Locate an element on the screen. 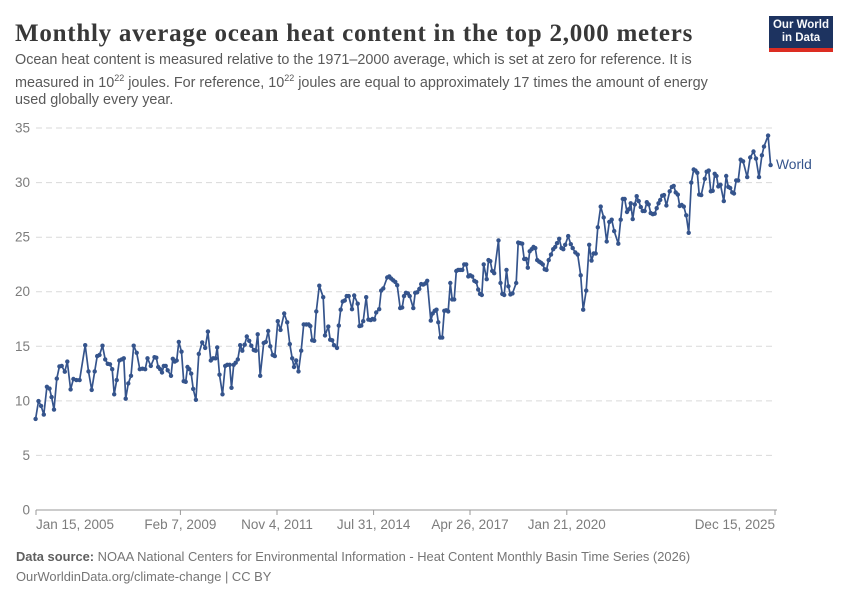 The width and height of the screenshot is (850, 600). svg-text: Jul 31, 2014 is located at coordinates (374, 524).